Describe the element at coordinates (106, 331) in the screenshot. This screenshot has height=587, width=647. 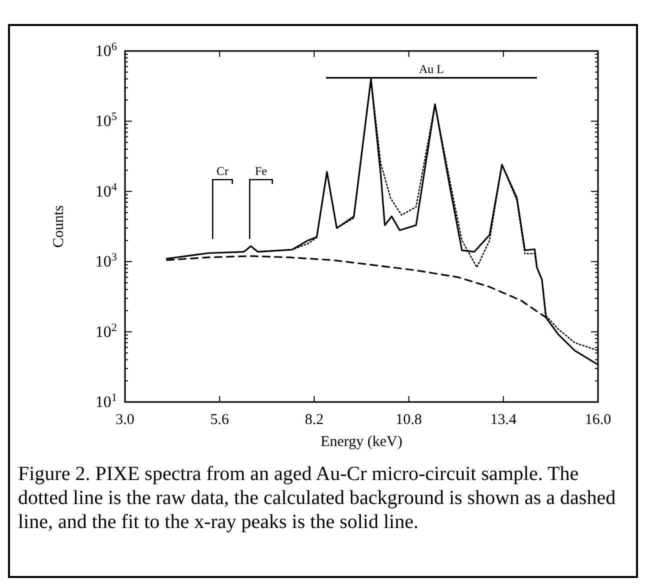
I see `y-tick-label: 10$^{2}$` at that location.